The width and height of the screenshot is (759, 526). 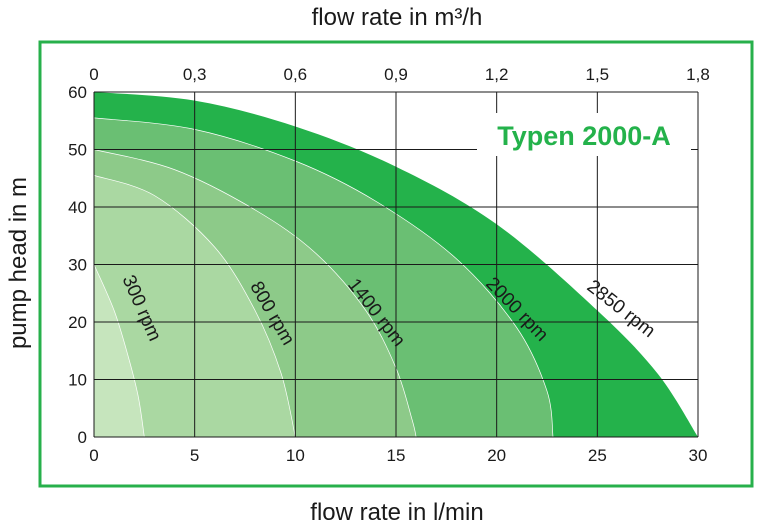 What do you see at coordinates (82, 437) in the screenshot?
I see `y-tick-label: 0` at bounding box center [82, 437].